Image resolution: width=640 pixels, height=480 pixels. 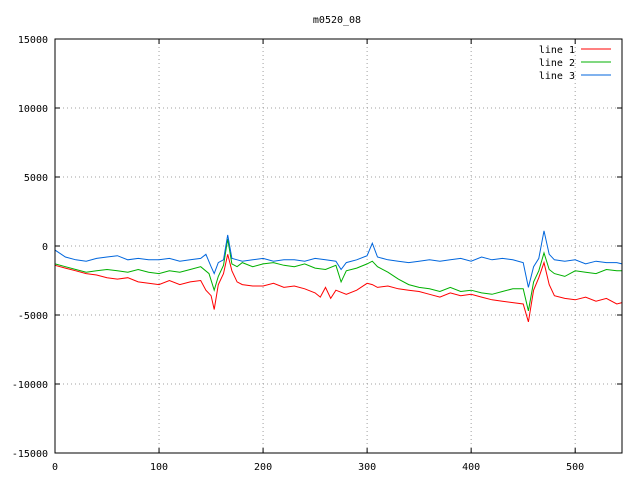 What do you see at coordinates (33, 40) in the screenshot?
I see `y-tick-label: 15000` at bounding box center [33, 40].